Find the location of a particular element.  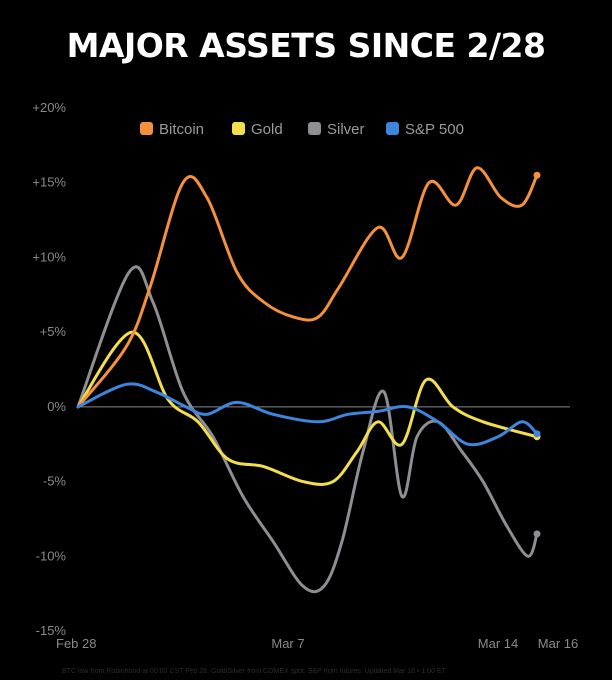

legend-label: Bitcoin is located at coordinates (181, 129).